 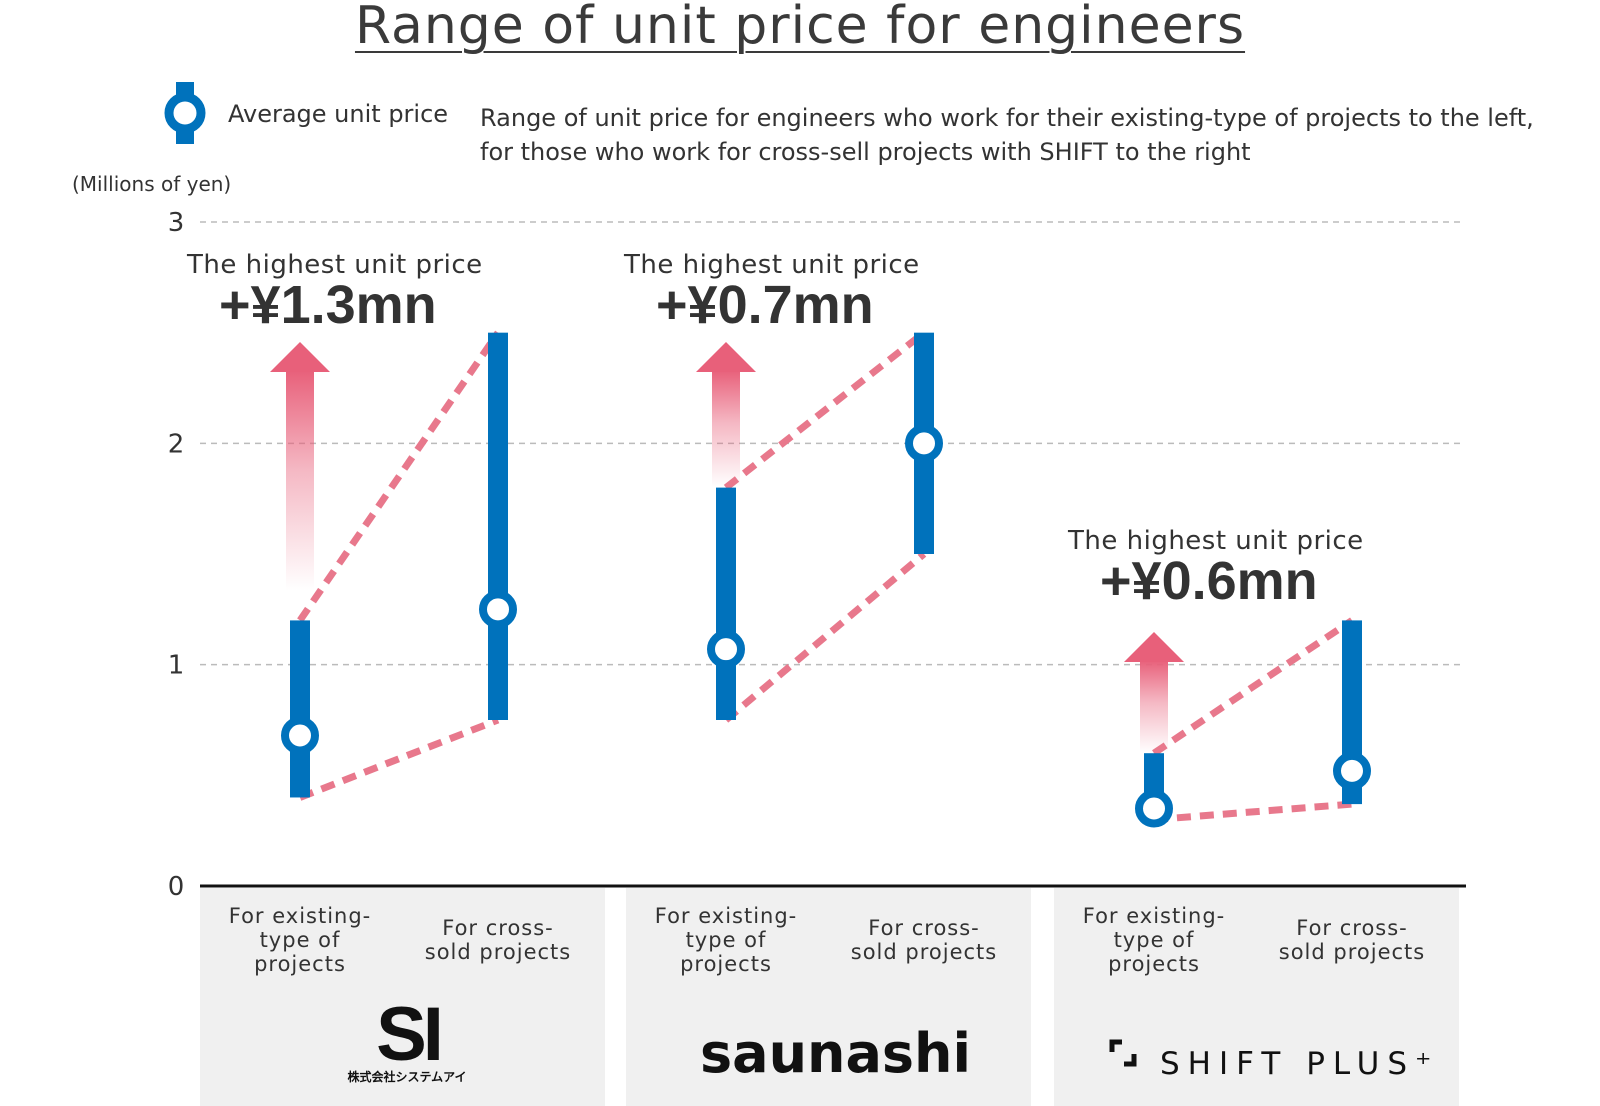 What do you see at coordinates (338, 114) in the screenshot?
I see `legend-label: Average unit price` at bounding box center [338, 114].